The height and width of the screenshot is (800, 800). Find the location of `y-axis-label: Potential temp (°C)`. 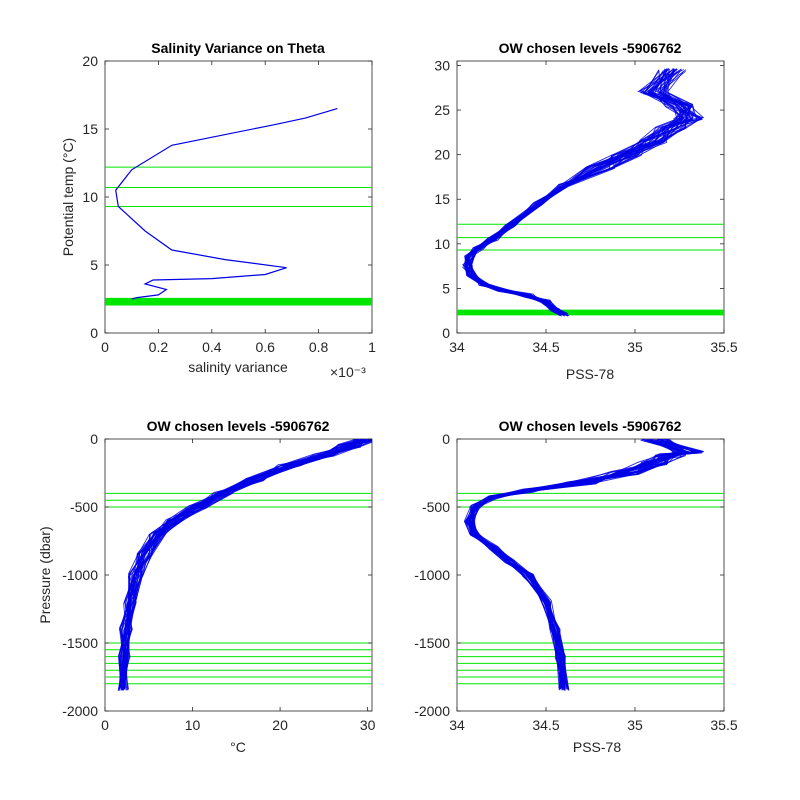

y-axis-label: Potential temp (°C) is located at coordinates (68, 197).